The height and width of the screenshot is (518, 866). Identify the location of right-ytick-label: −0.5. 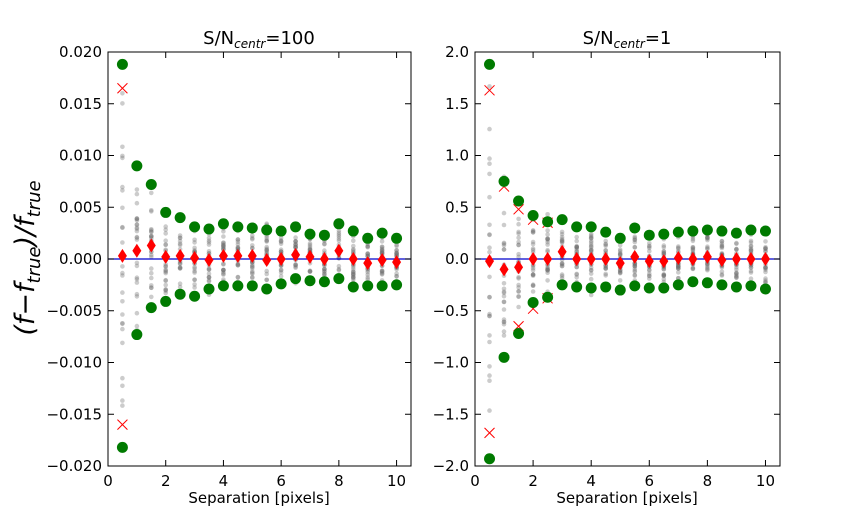
(451, 311).